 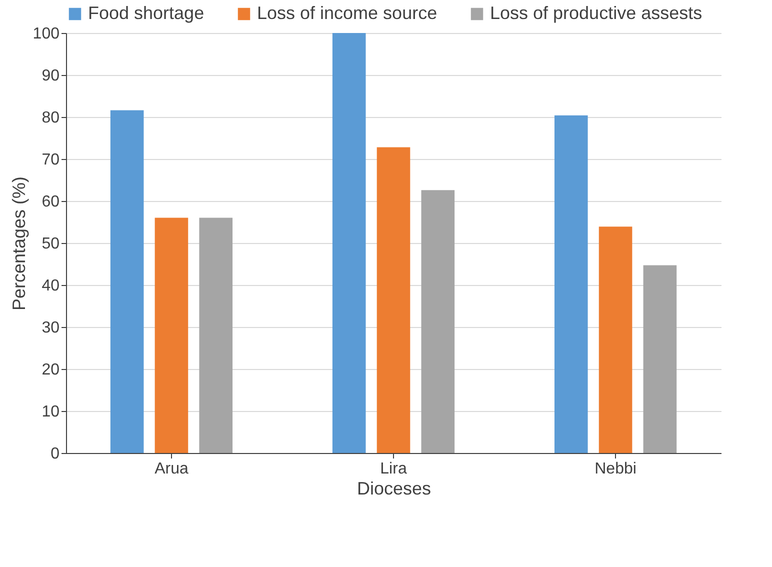 What do you see at coordinates (347, 13) in the screenshot?
I see `legend-label: Loss of income source` at bounding box center [347, 13].